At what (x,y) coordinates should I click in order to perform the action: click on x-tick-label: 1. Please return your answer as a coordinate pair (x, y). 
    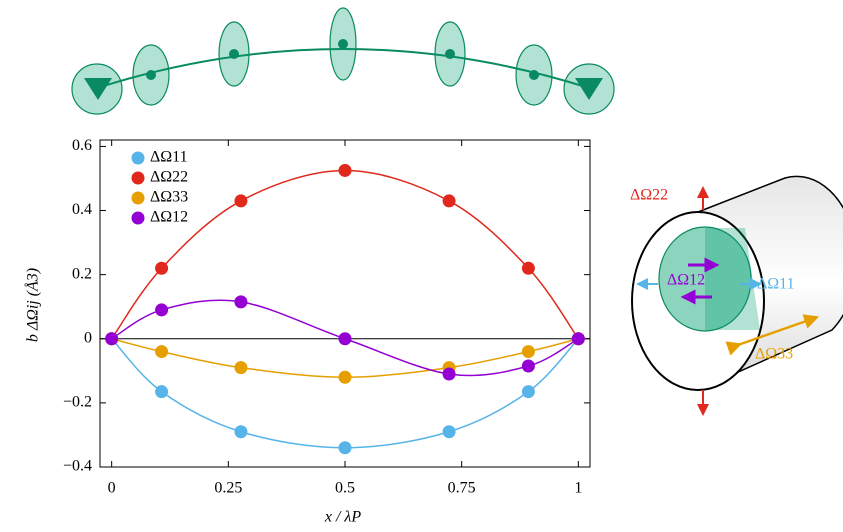
    Looking at the image, I should click on (578, 488).